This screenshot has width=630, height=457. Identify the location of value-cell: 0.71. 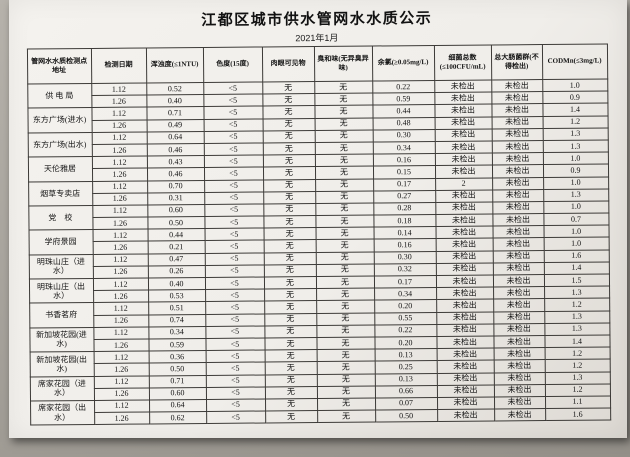
(177, 381).